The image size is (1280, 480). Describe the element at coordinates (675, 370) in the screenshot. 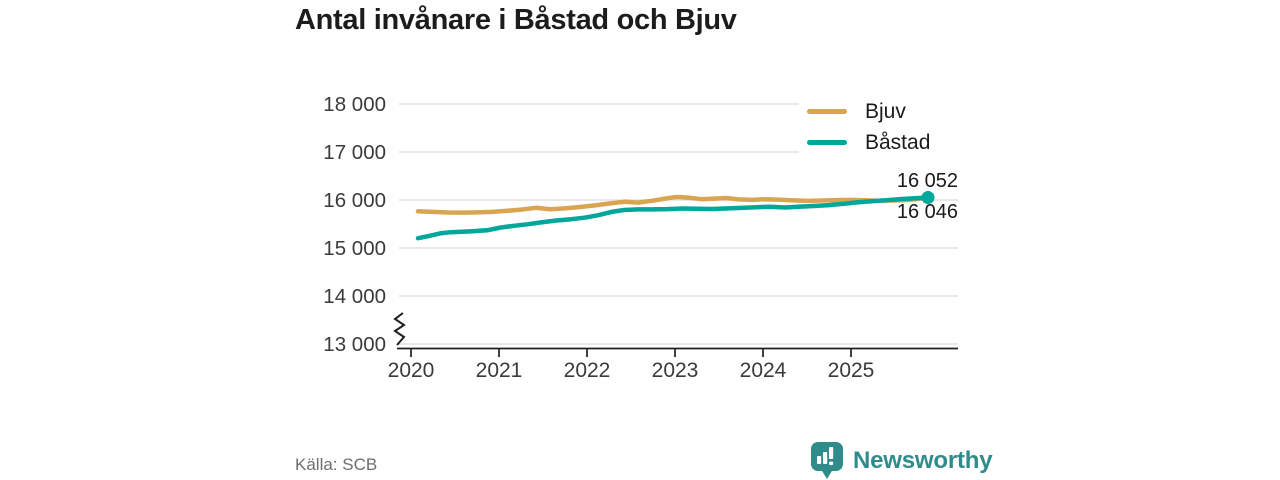

I see `x-tick-label: 2023` at that location.